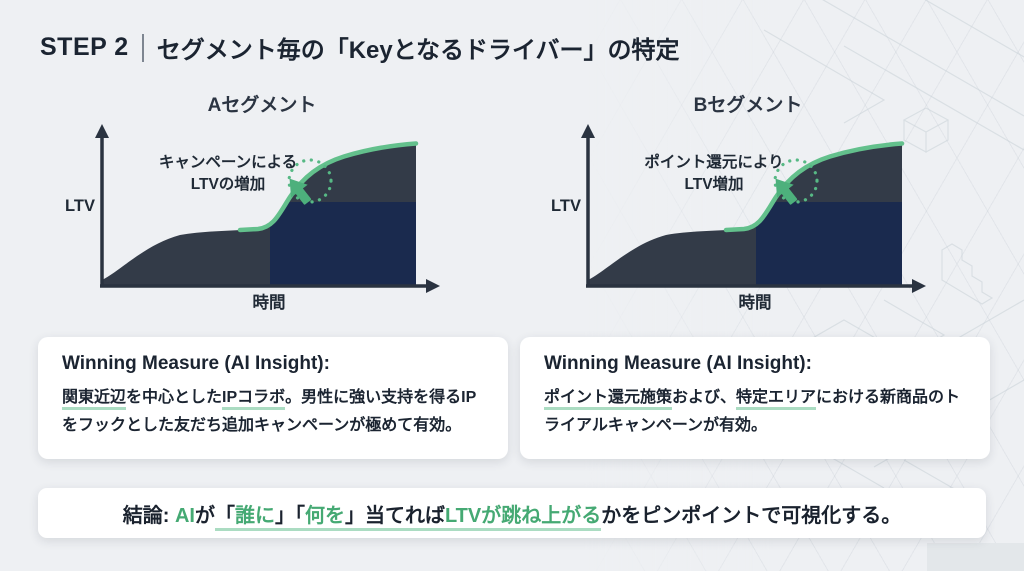  What do you see at coordinates (262, 105) in the screenshot?
I see `chart-a-title: Aセグメント` at bounding box center [262, 105].